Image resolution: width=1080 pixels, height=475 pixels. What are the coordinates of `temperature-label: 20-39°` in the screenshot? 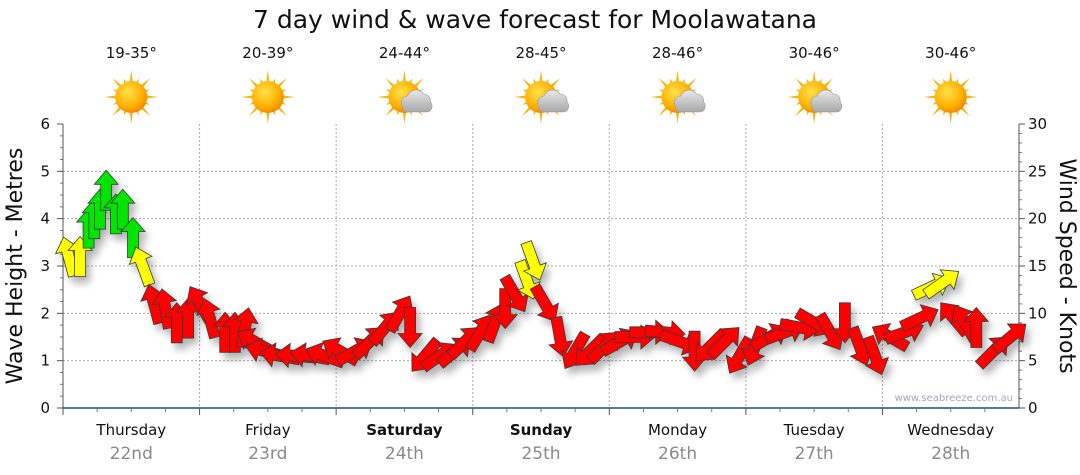 It's located at (267, 53).